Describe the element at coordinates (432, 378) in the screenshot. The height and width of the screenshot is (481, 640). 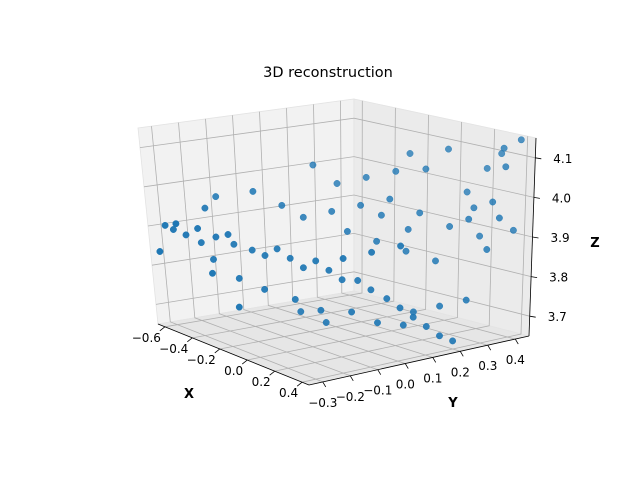
I see `y-tick-label: 0.1` at that location.